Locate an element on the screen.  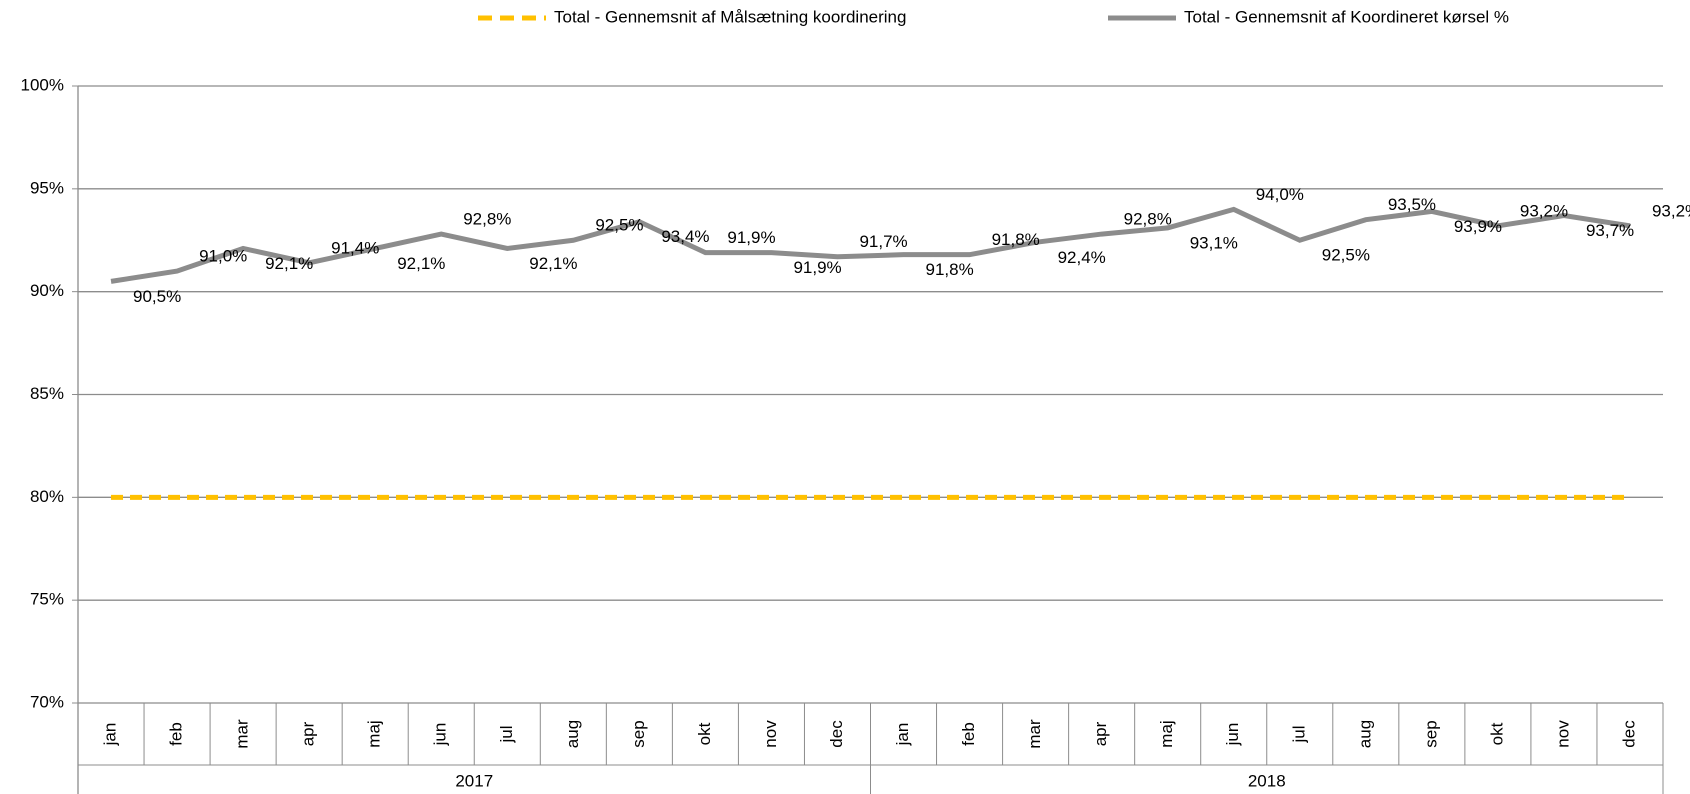
data-label: 93,4% is located at coordinates (685, 236).